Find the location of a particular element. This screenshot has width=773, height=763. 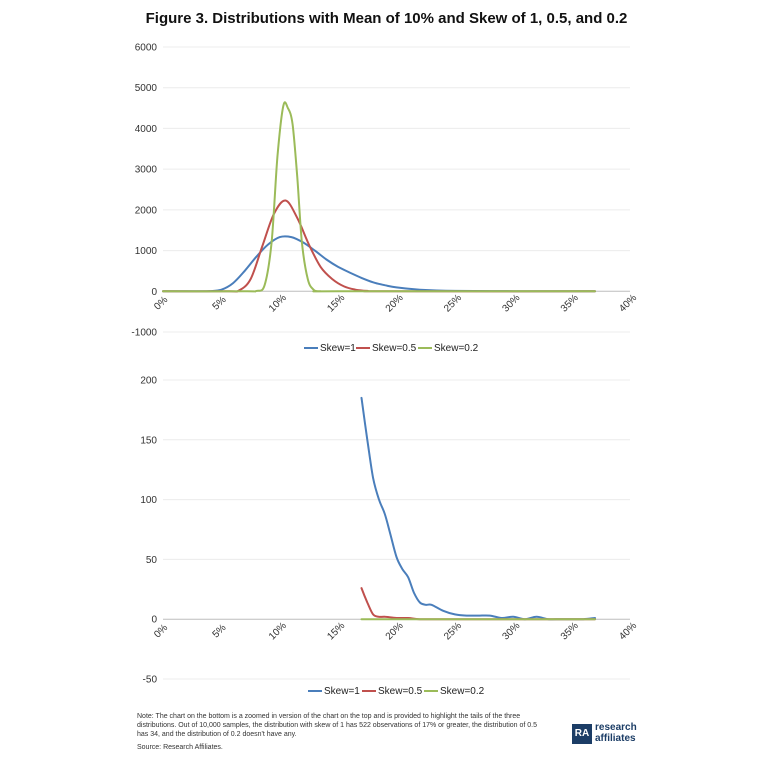

logo-mark-icon: RA is located at coordinates (582, 734).